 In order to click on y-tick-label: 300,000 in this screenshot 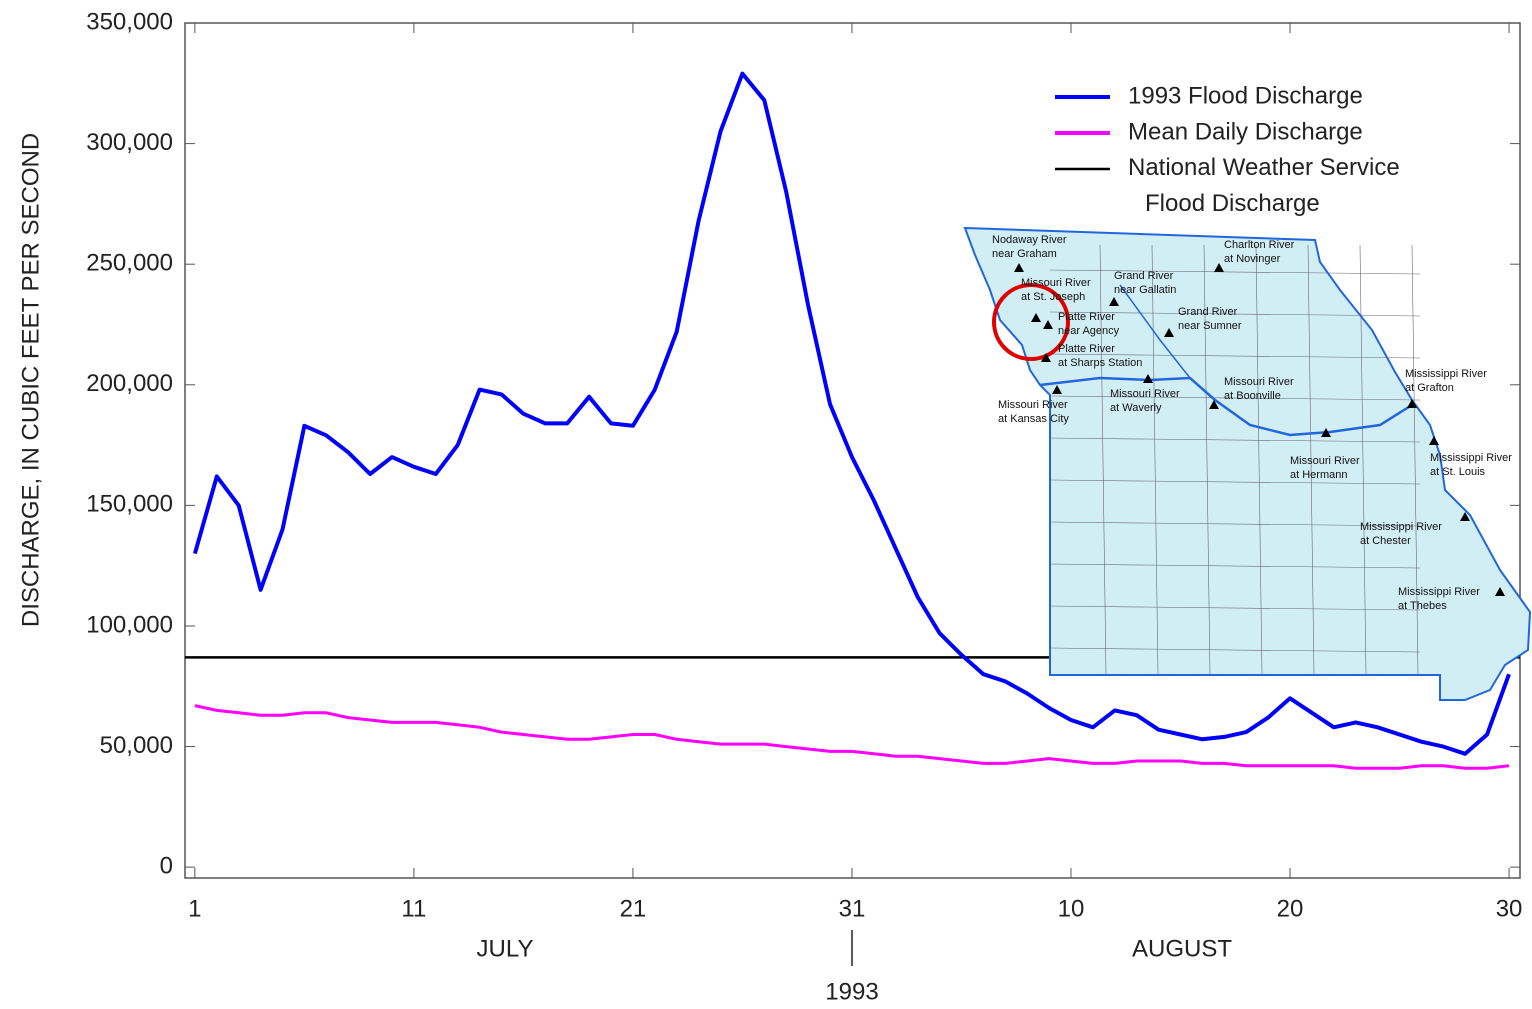, I will do `click(129, 142)`.